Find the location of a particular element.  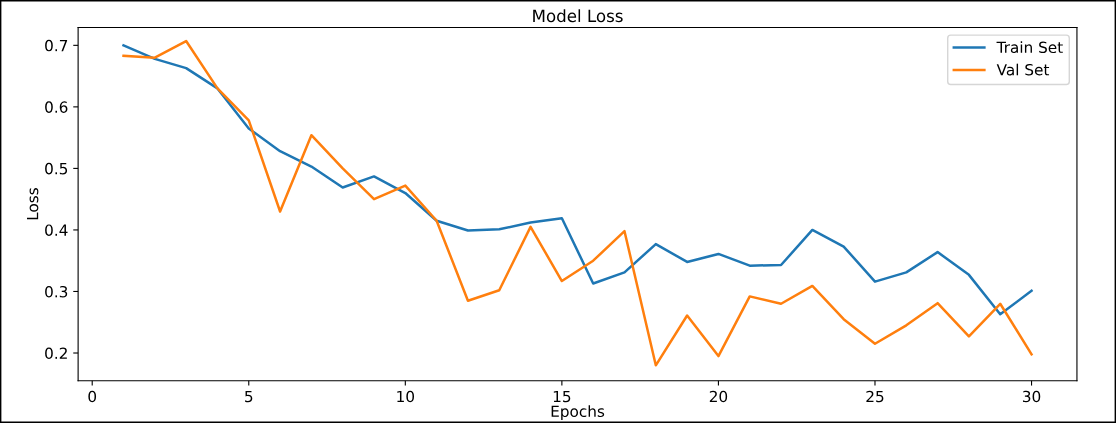

y-tick-label: 0.6 is located at coordinates (56, 107).